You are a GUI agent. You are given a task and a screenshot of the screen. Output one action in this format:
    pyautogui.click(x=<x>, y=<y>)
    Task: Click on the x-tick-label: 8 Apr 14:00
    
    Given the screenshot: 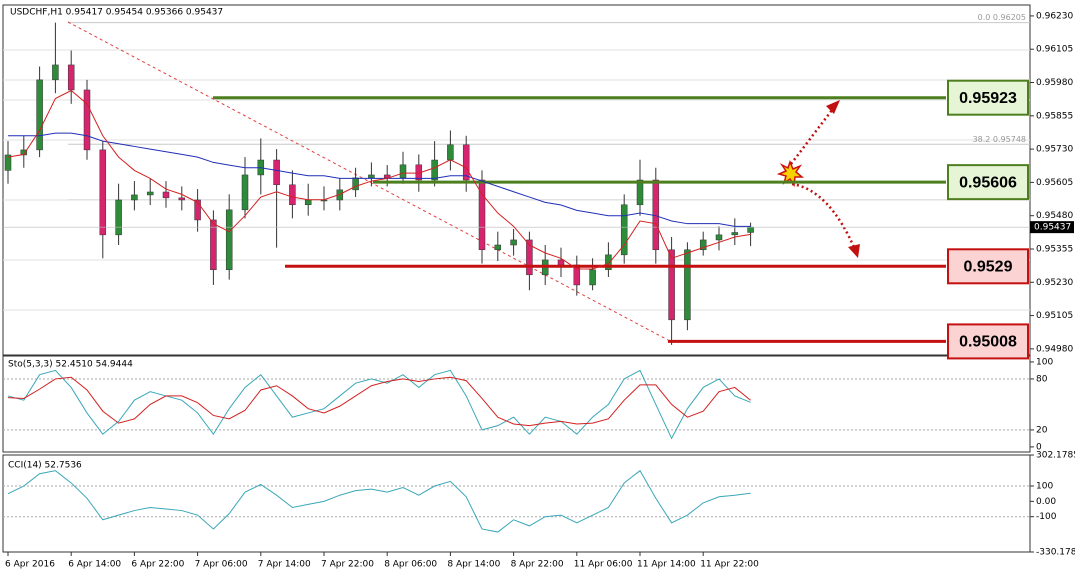 What is the action you would take?
    pyautogui.click(x=473, y=565)
    